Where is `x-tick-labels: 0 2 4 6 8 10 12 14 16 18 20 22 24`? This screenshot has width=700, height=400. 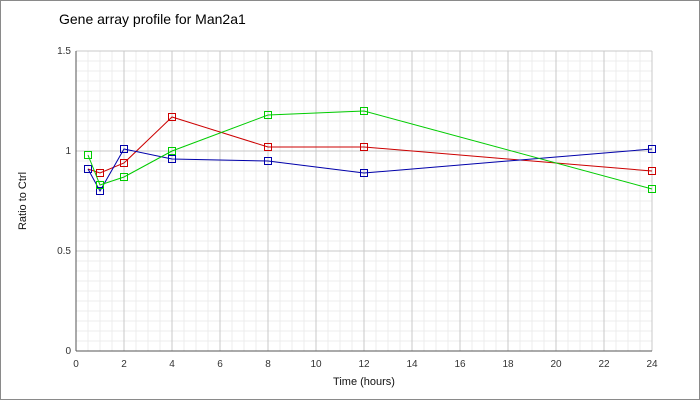 x-tick-labels: 0 2 4 6 8 10 12 14 16 18 20 22 24 is located at coordinates (365, 364).